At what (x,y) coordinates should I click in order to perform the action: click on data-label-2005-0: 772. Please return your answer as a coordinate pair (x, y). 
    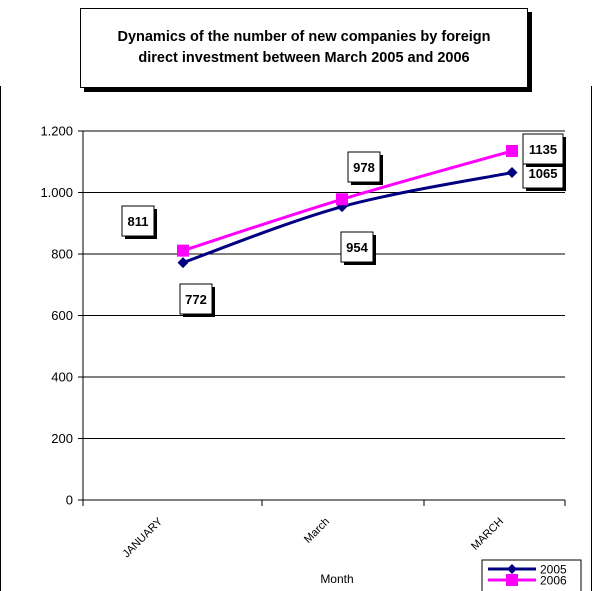
    Looking at the image, I should click on (197, 300).